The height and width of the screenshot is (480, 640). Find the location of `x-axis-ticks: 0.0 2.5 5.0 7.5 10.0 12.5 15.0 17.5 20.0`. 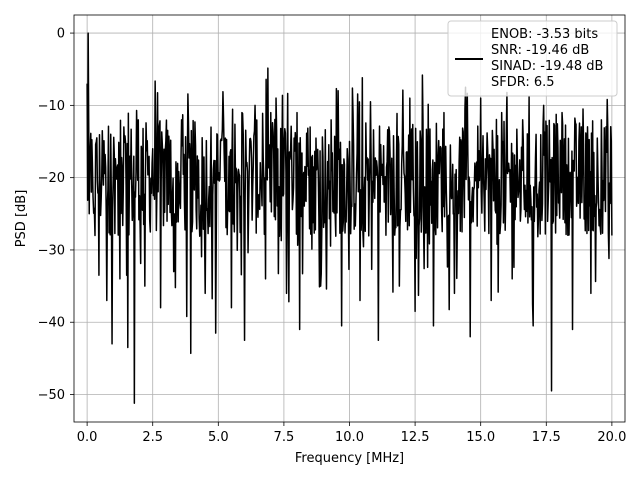

x-axis-ticks: 0.0 2.5 5.0 7.5 10.0 12.5 15.0 17.5 20.0 is located at coordinates (351, 433).